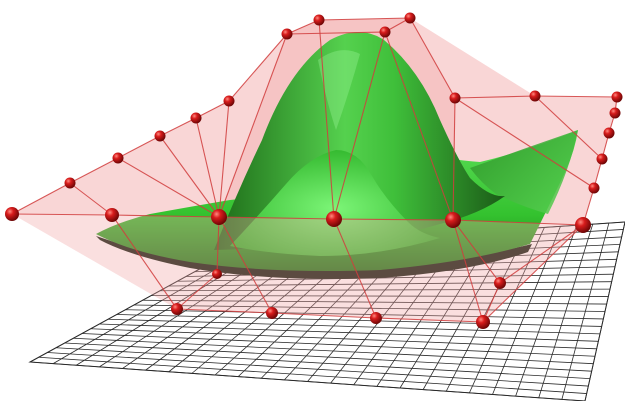 Image resolution: width=625 pixels, height=401 pixels. I want to click on surface-right-wing, so click(524, 172).